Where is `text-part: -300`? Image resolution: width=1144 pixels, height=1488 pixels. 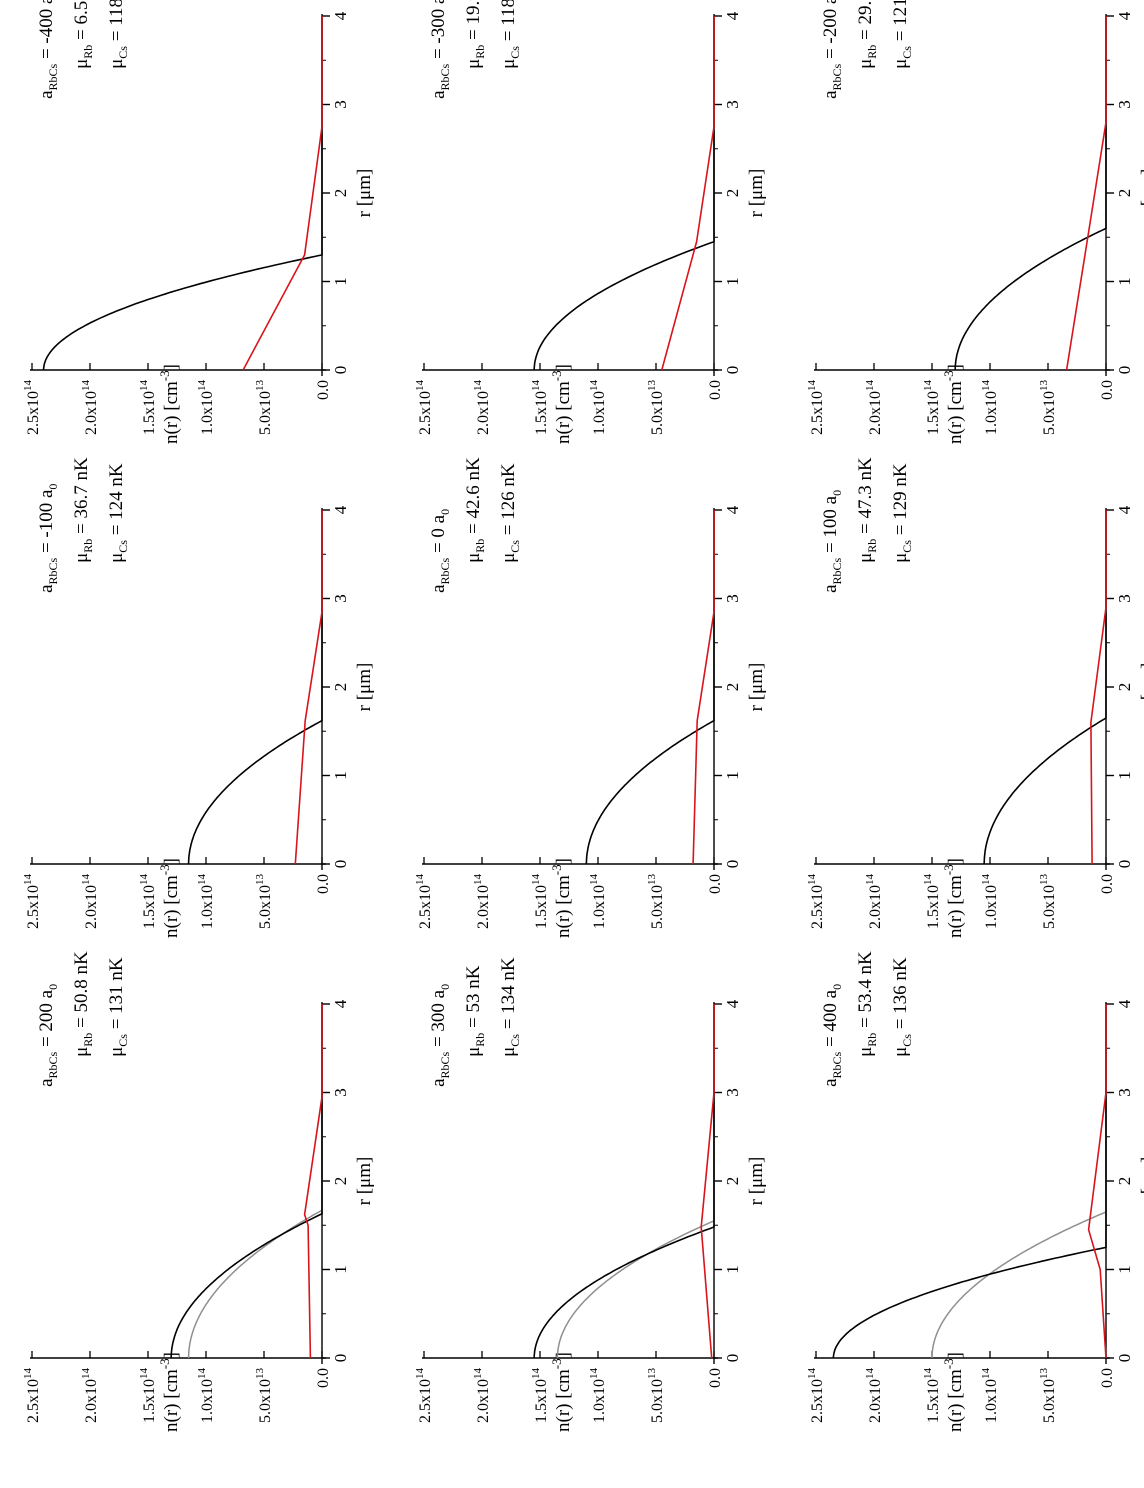
text-part: -300 is located at coordinates (438, 26).